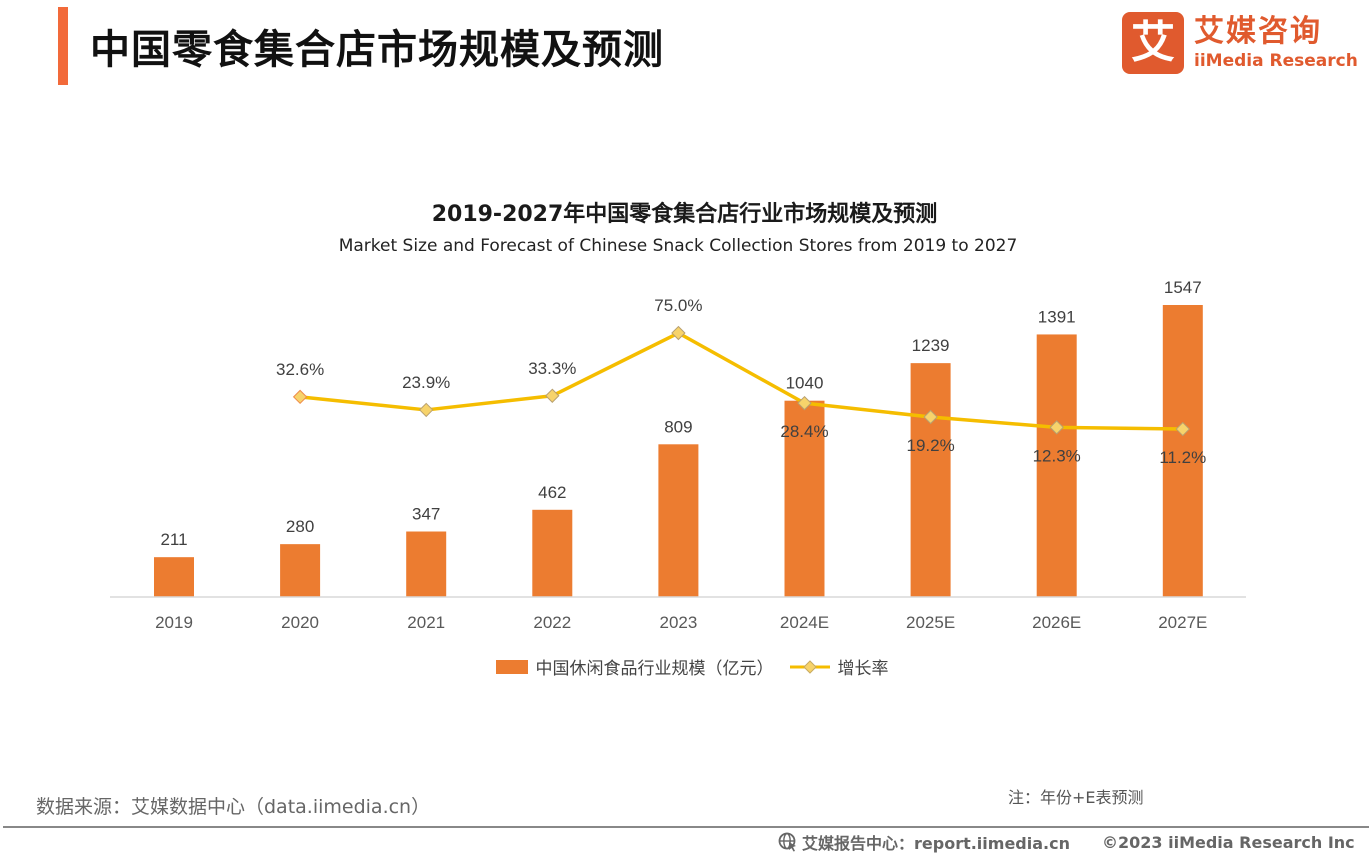 This screenshot has height=855, width=1369. Describe the element at coordinates (1182, 457) in the screenshot. I see `growth-rate-label-2027E: 11.2%` at that location.